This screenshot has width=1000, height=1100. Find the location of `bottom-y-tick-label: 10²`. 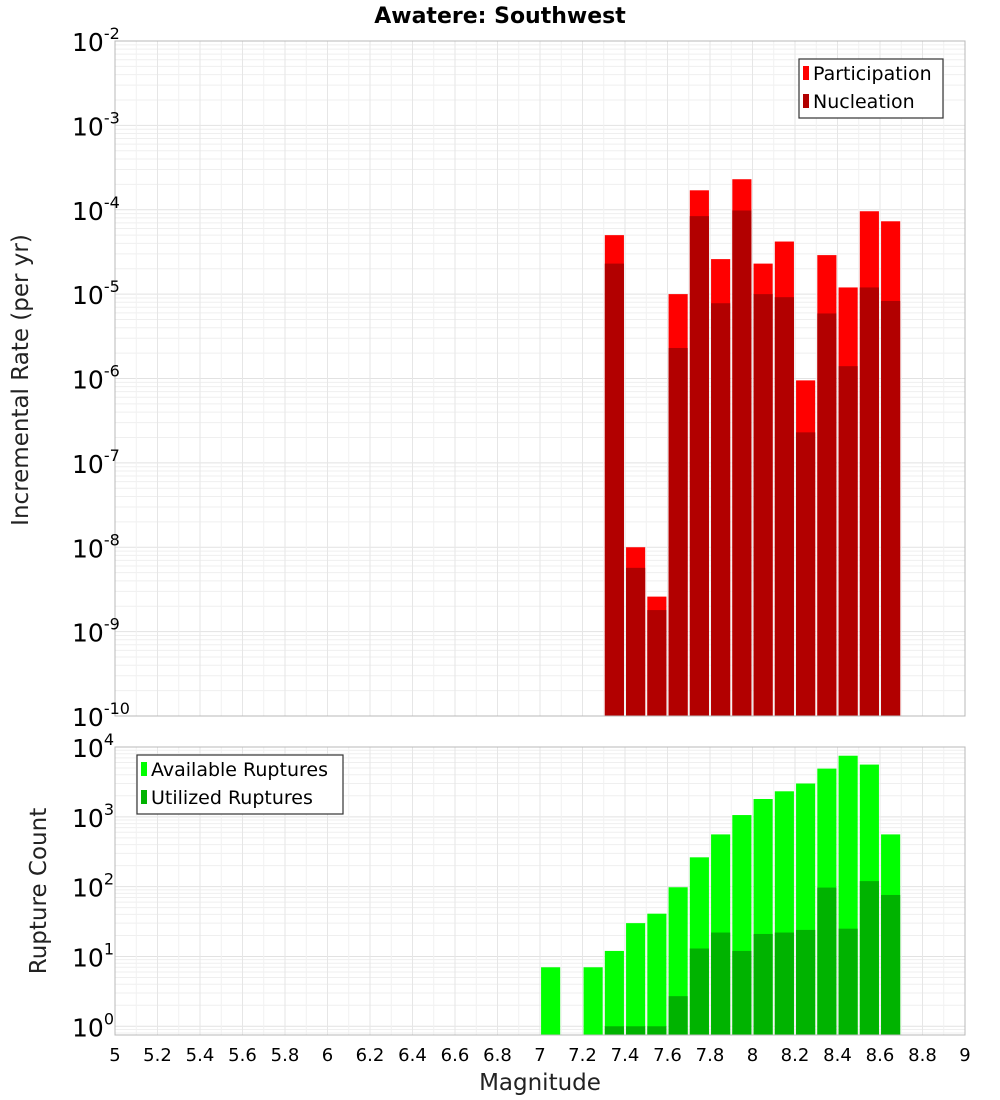

bottom-y-tick-label: 10² is located at coordinates (93, 886).